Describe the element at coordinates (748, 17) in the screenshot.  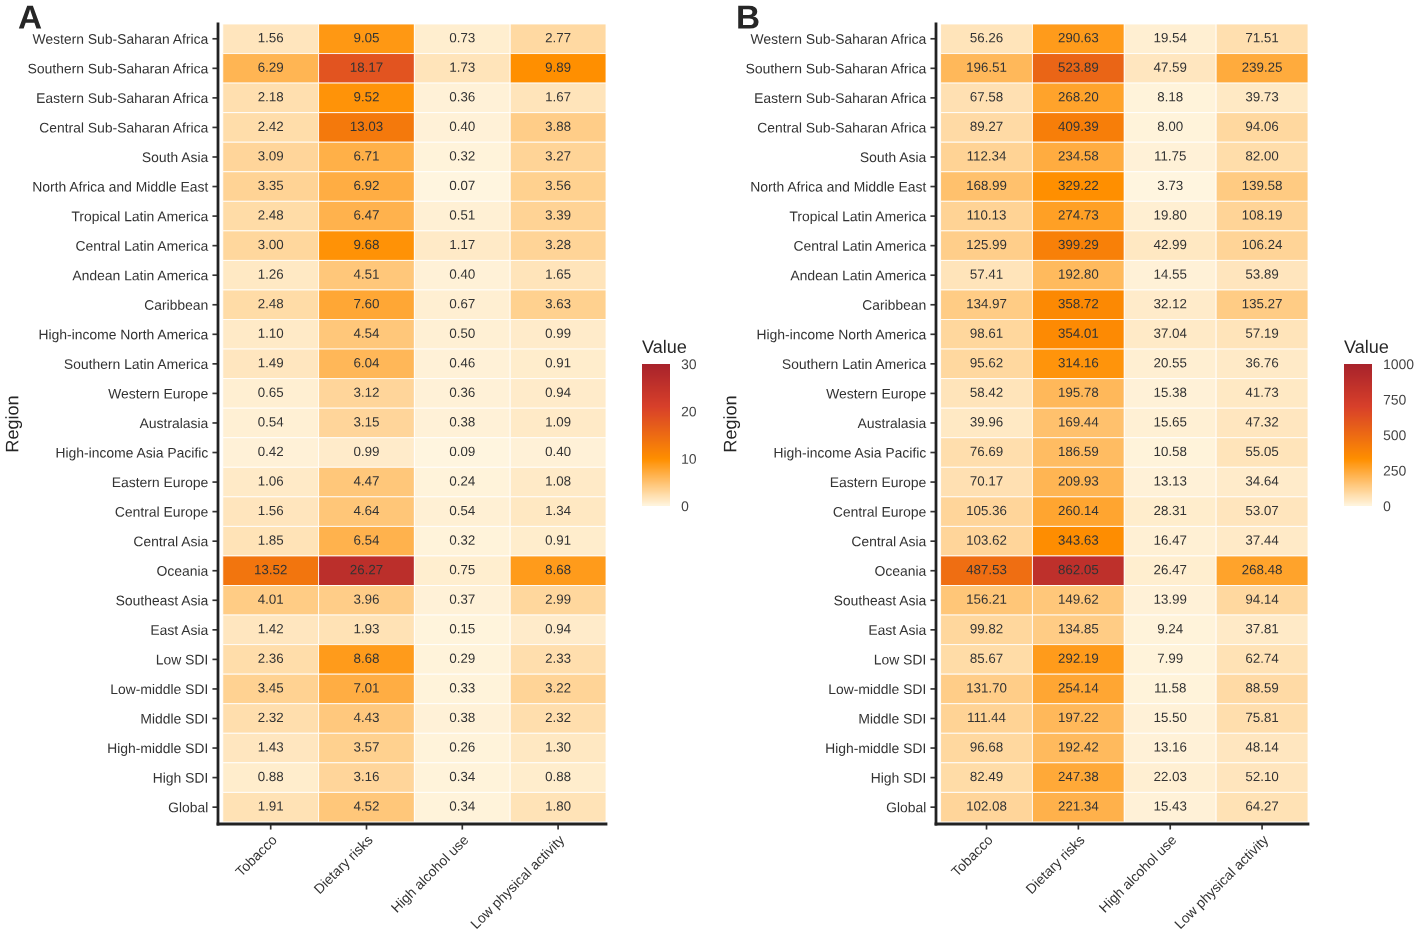
I see `chart-title: B` at that location.